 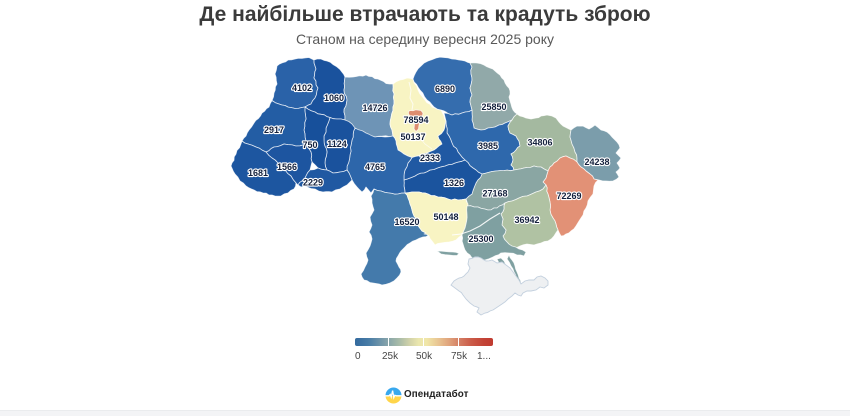 I want to click on svg-text: 50137, so click(x=412, y=137).